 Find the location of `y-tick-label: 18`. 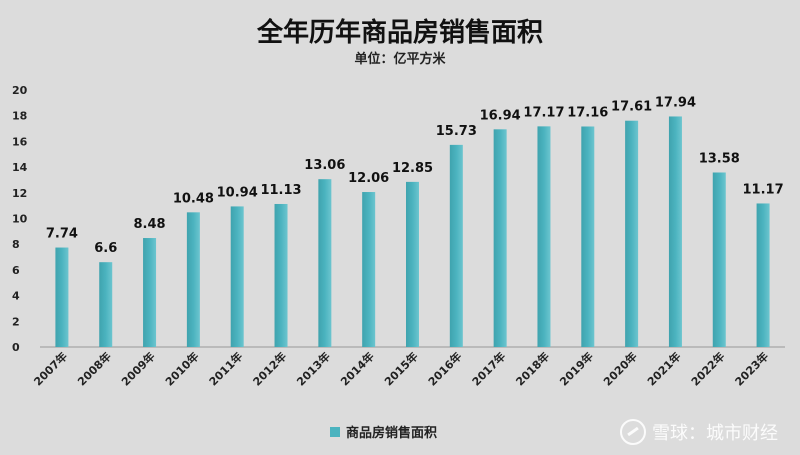

y-tick-label: 18 is located at coordinates (19, 116).